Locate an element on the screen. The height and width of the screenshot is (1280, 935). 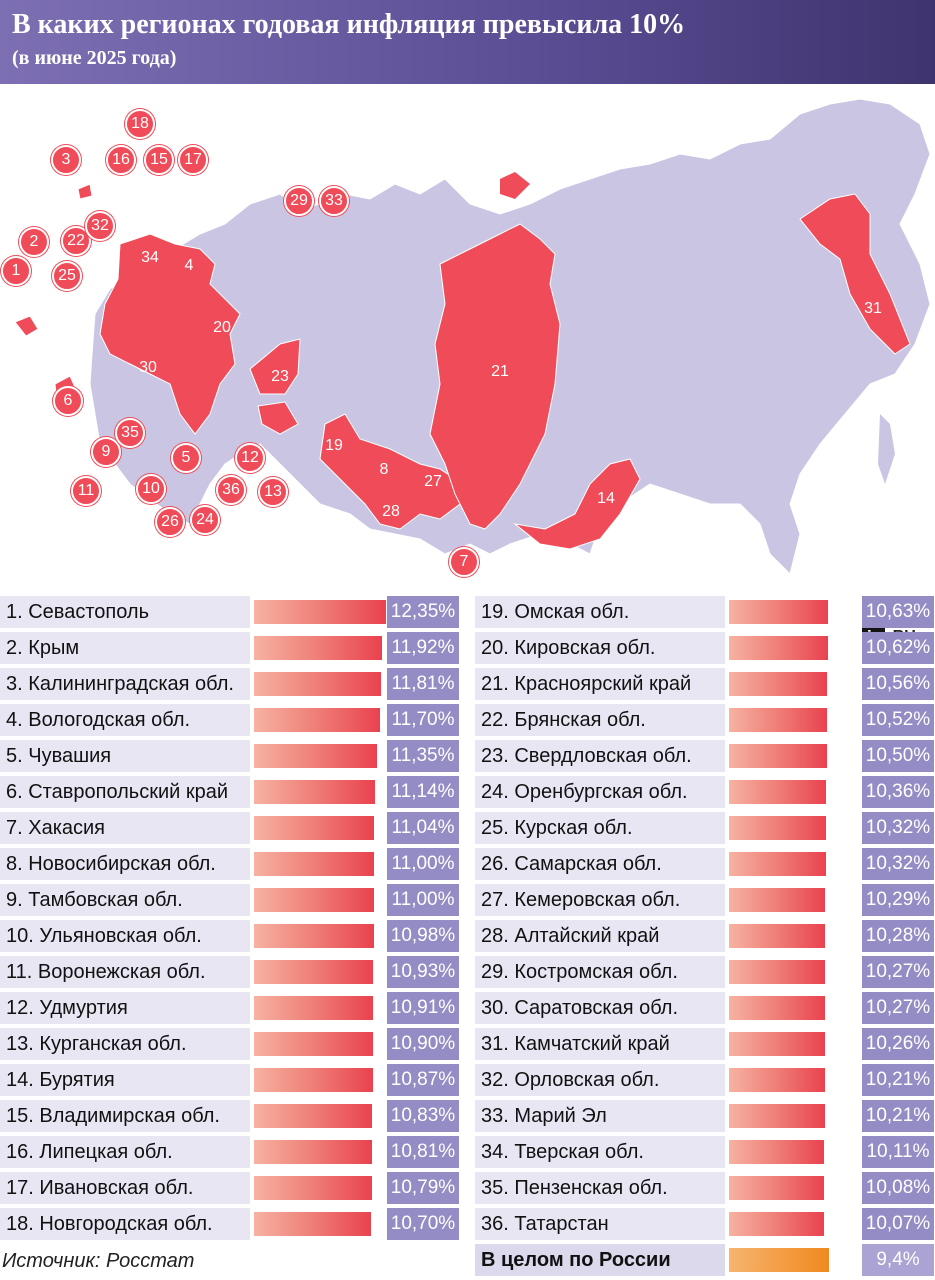
inflation-value: 11,04% is located at coordinates (423, 828).